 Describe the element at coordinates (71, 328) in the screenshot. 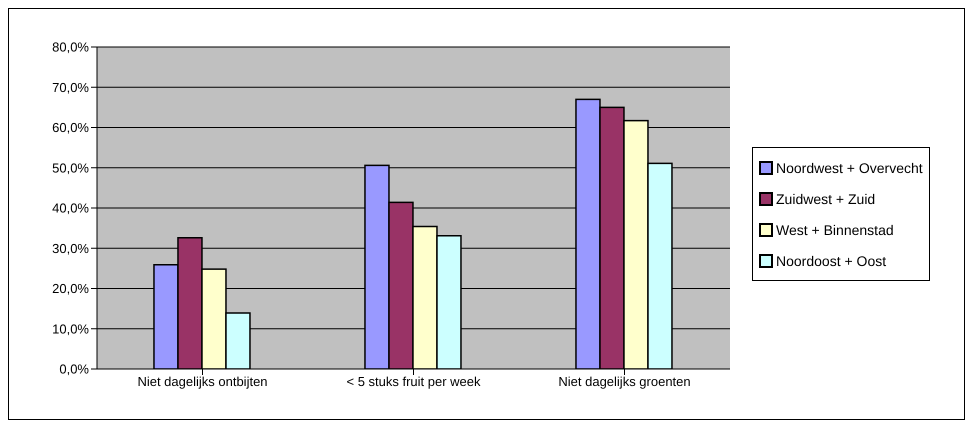

I see `y-tick-label: 10,0%` at that location.